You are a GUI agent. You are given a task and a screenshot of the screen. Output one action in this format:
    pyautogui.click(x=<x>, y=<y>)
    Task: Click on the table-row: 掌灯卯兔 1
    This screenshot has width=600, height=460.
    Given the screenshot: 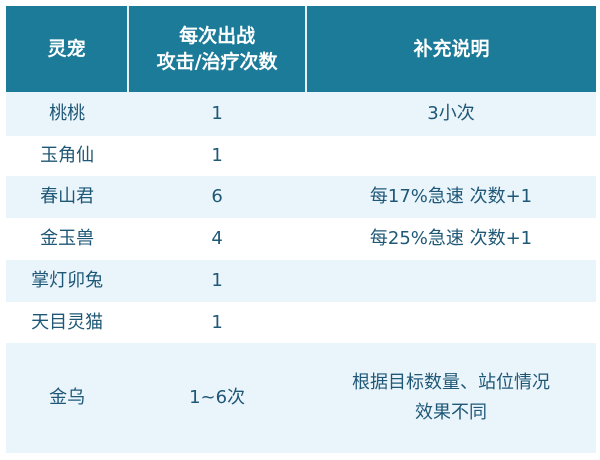 What is the action you would take?
    pyautogui.click(x=301, y=281)
    